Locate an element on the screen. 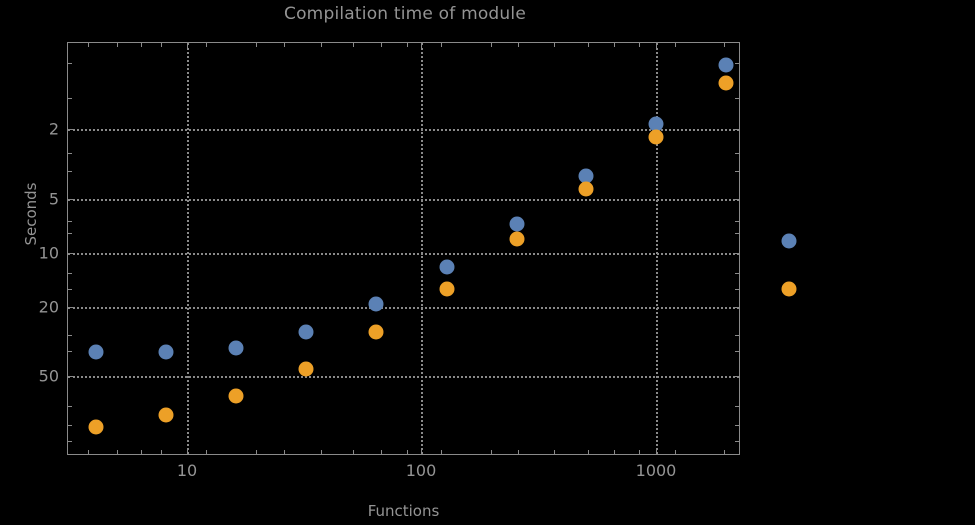 This screenshot has height=525, width=975. y-axis-title: Seconds is located at coordinates (31, 214).